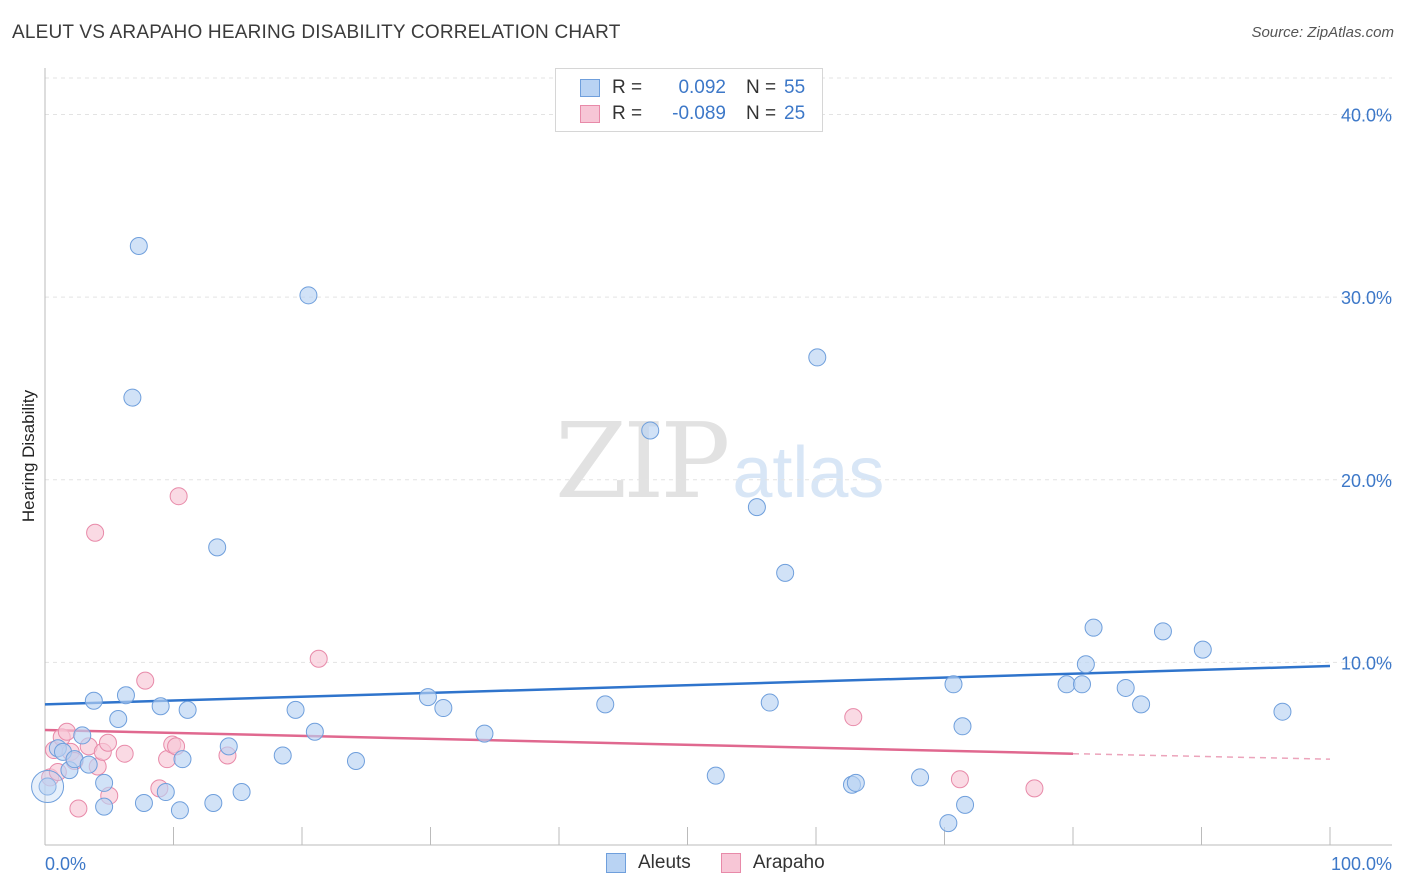 This screenshot has width=1406, height=892. Describe the element at coordinates (1201, 756) in the screenshot. I see `arapaho-trend-extension` at that location.